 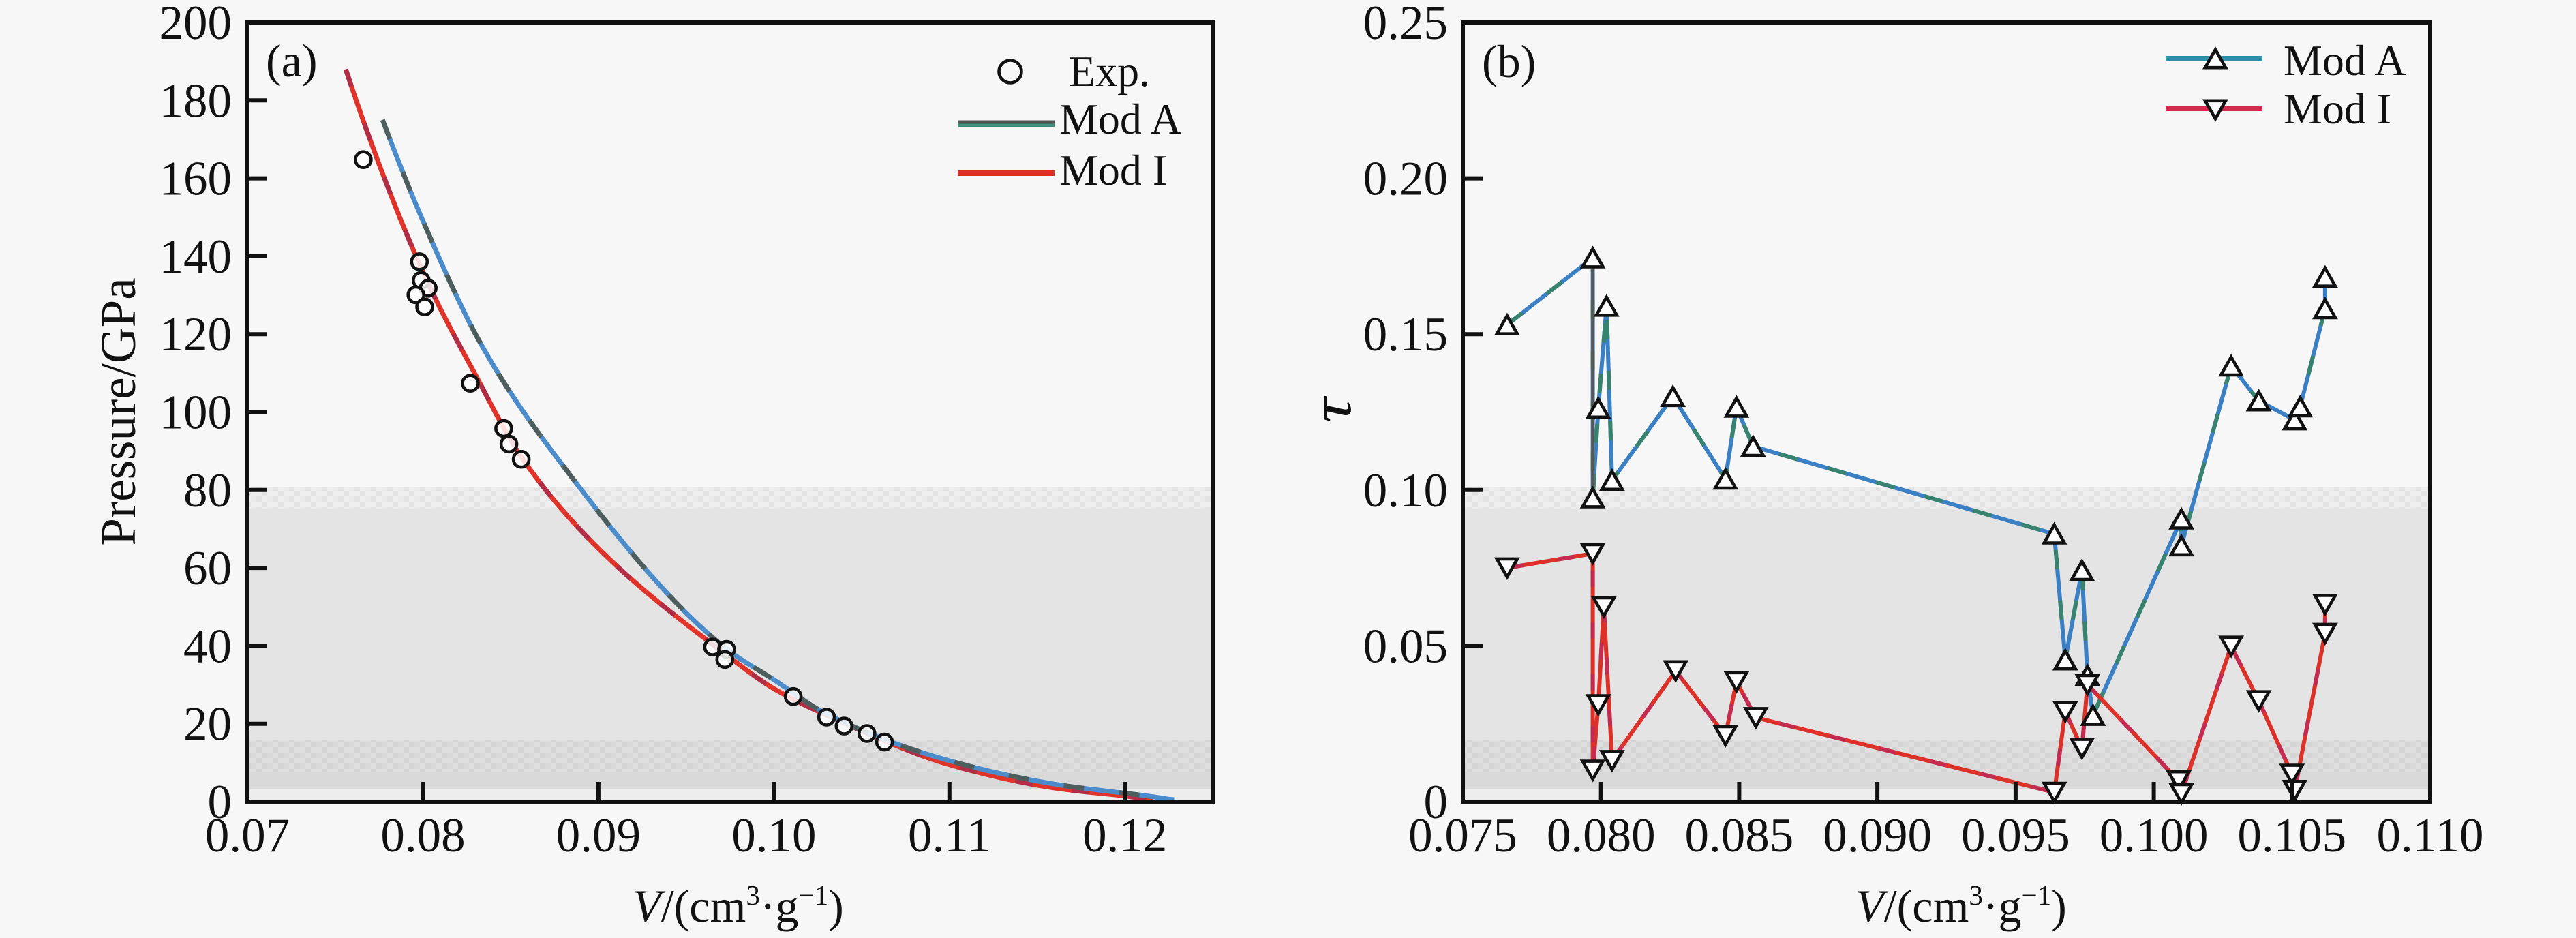 I want to click on svg-text: 100, so click(x=196, y=413).